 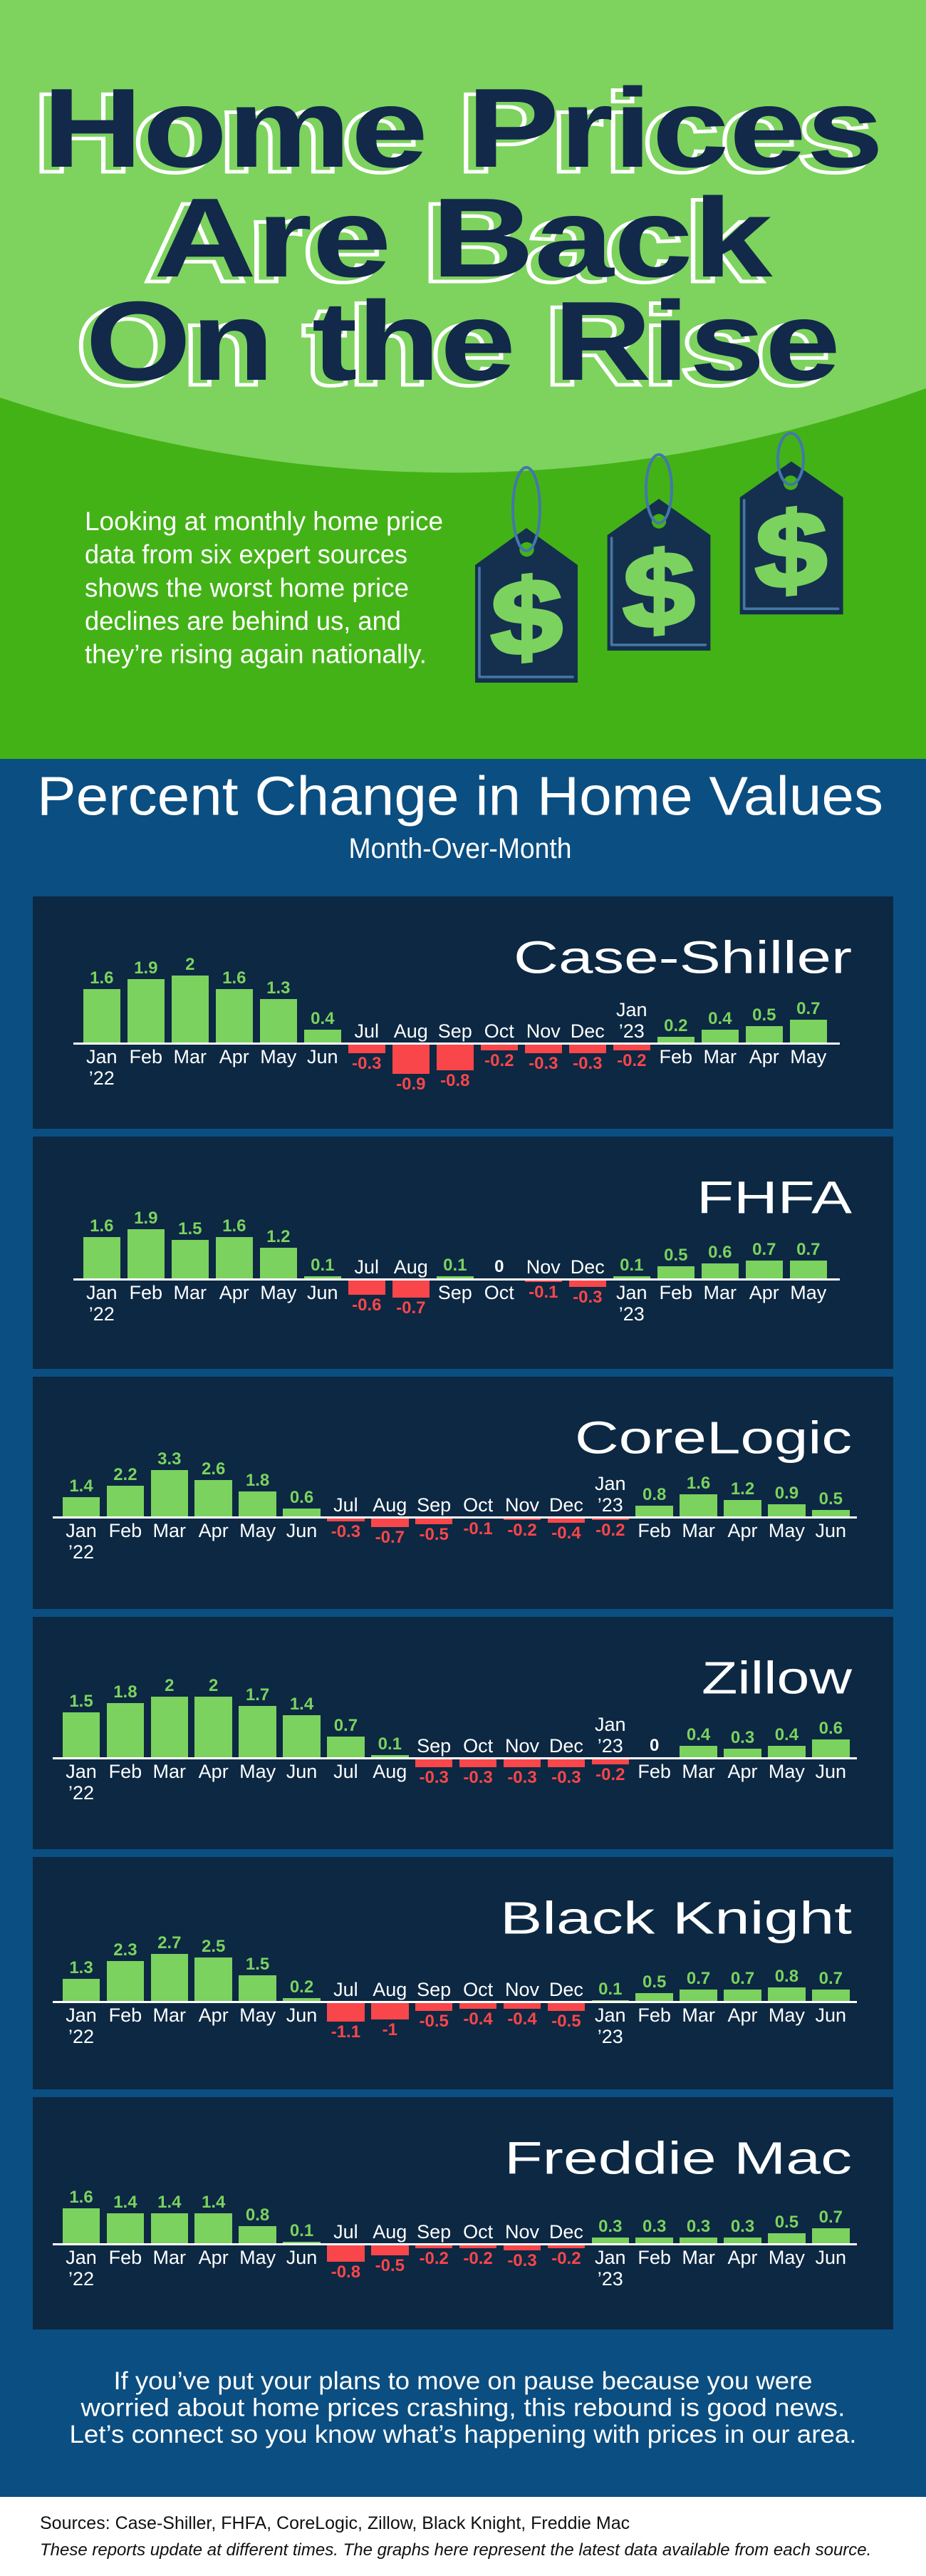 What do you see at coordinates (243, 621) in the screenshot?
I see `svg-text: declines are behind us, and` at bounding box center [243, 621].